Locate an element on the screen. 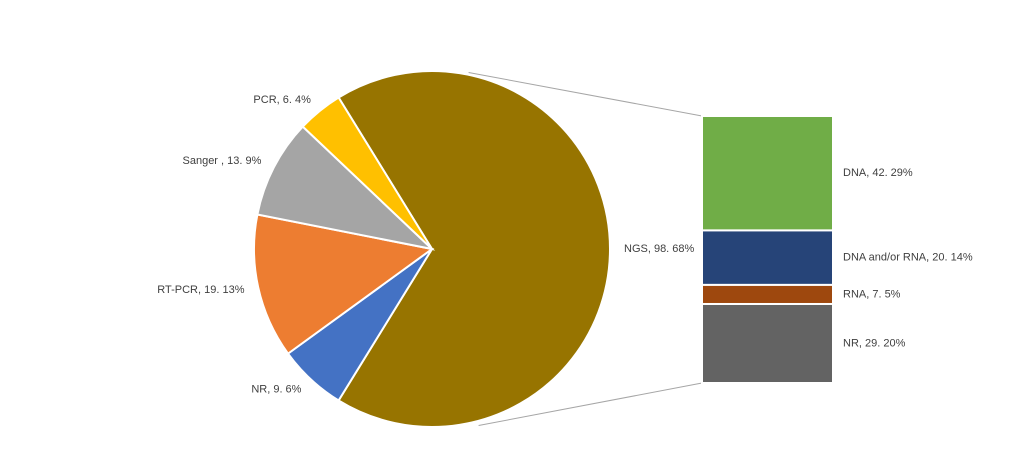 The width and height of the screenshot is (1018, 468). bar-label: NR, 29. 20% is located at coordinates (874, 343).